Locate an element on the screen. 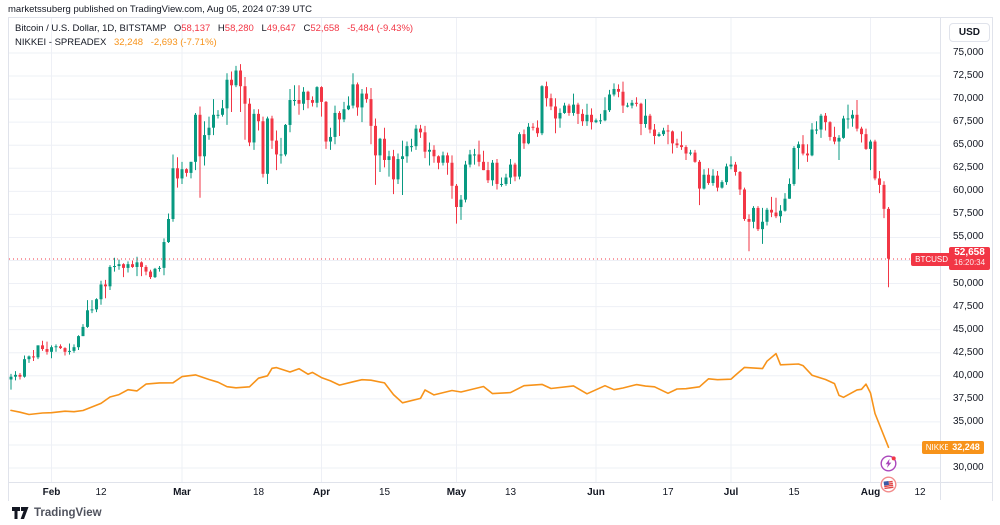 Image resolution: width=1000 pixels, height=525 pixels. time-tick: Apr is located at coordinates (321, 492).